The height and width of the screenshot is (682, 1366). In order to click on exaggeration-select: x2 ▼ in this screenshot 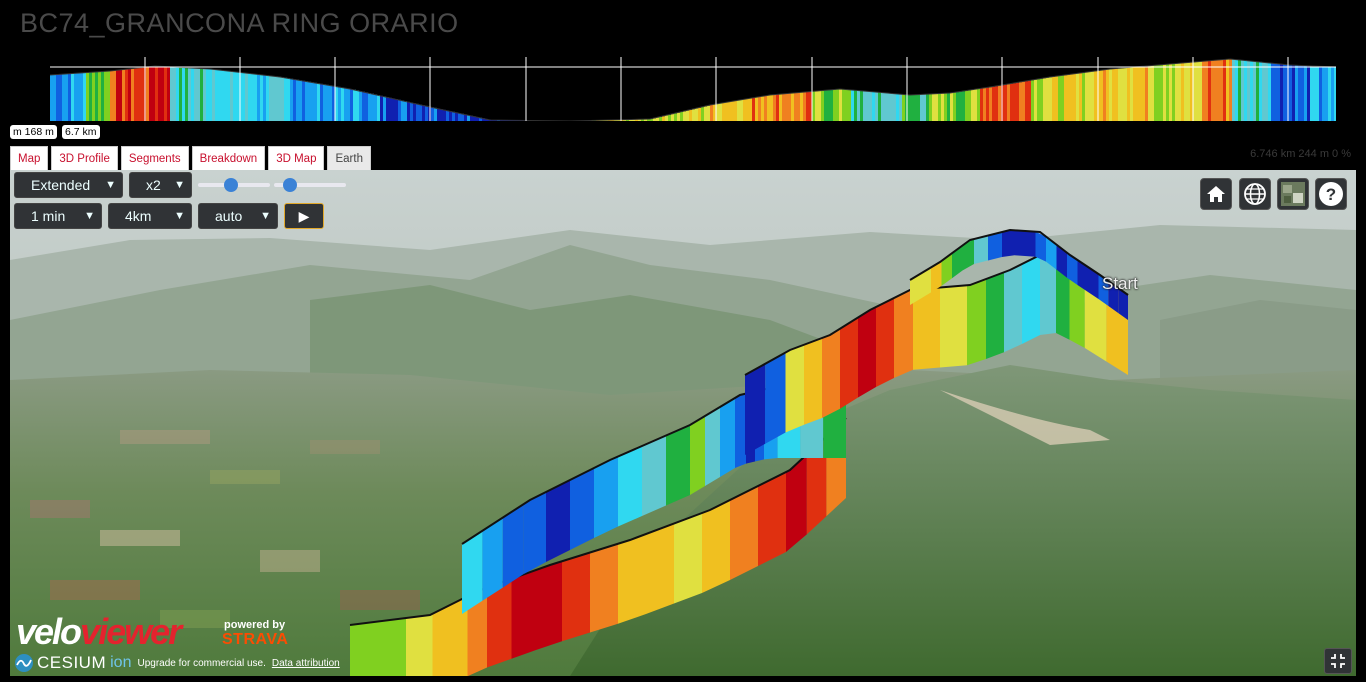, I will do `click(160, 185)`.